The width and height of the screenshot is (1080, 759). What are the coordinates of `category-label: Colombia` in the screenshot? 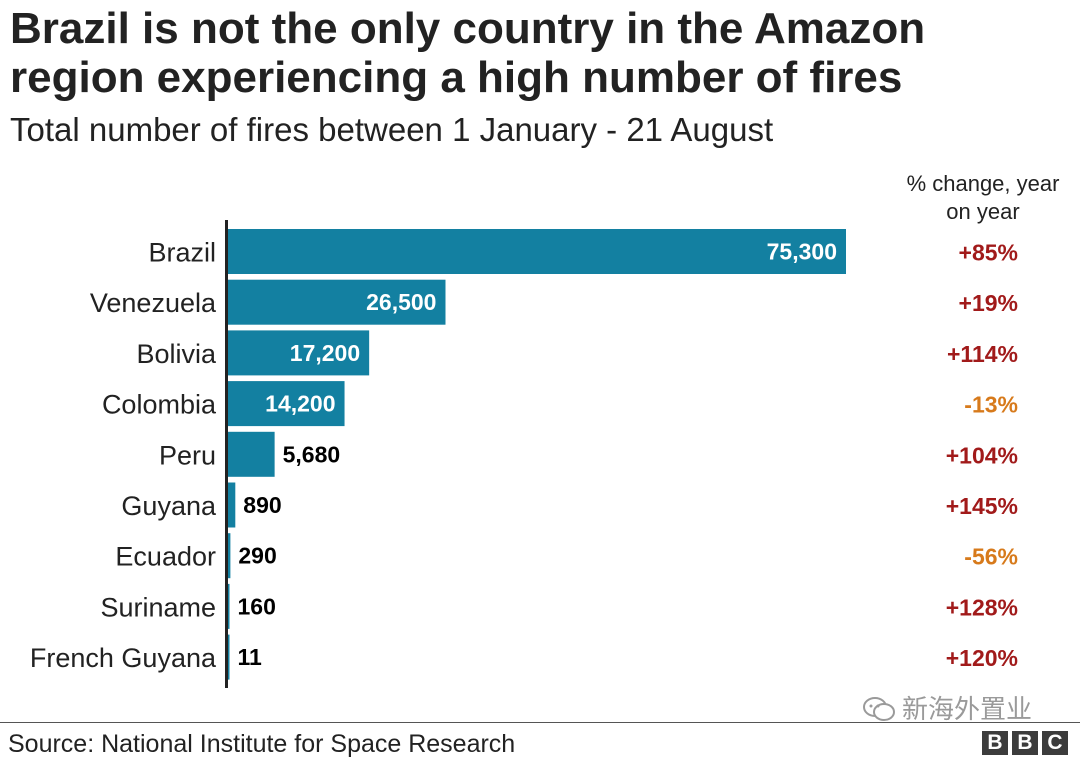 It's located at (159, 405).